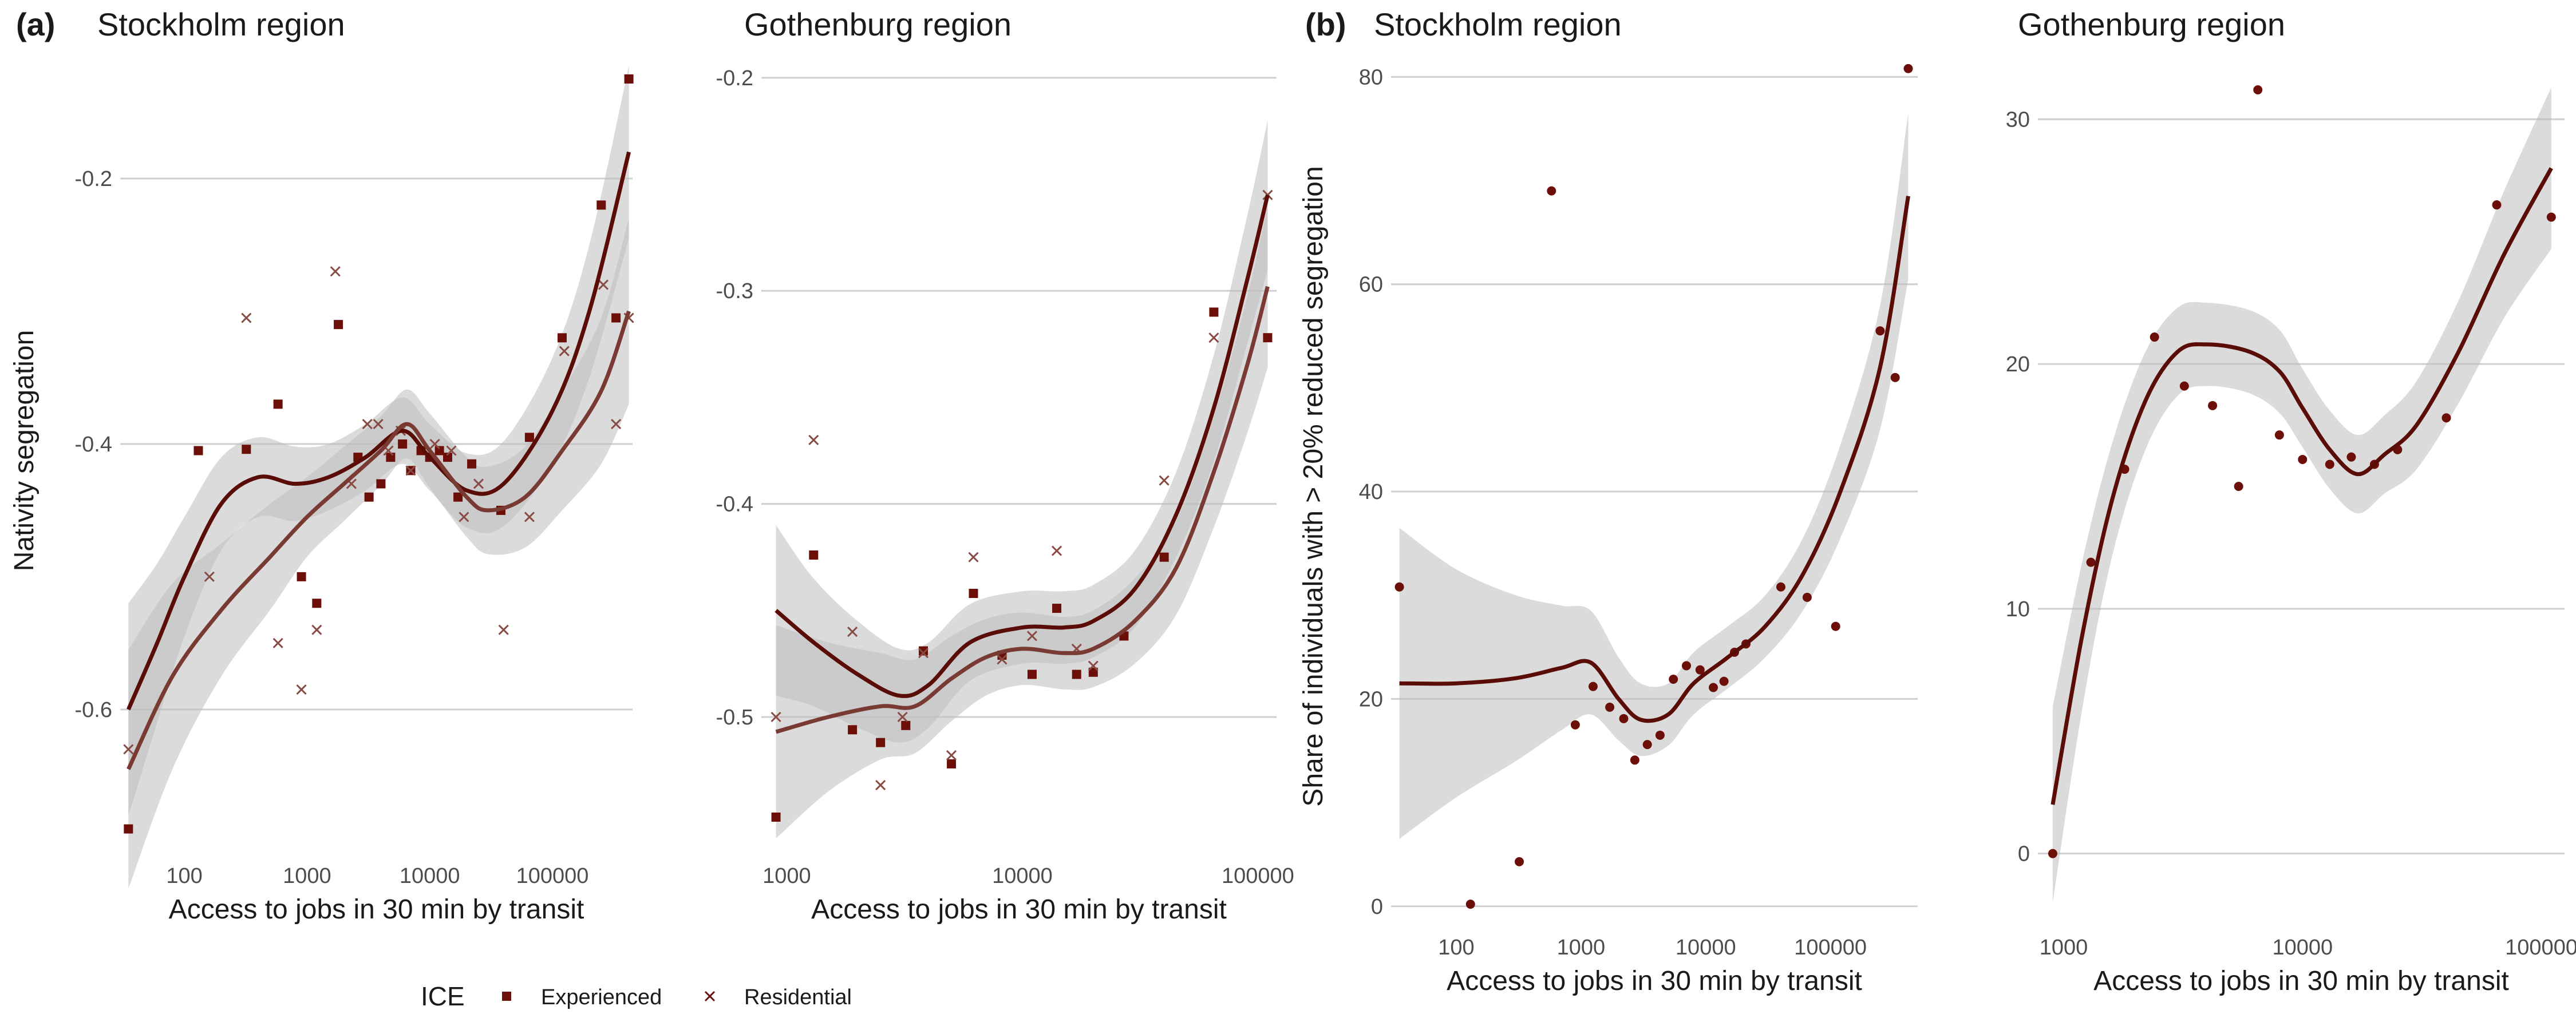 This screenshot has height=1030, width=2576. Describe the element at coordinates (221, 24) in the screenshot. I see `panel-title: Stockholm region` at that location.